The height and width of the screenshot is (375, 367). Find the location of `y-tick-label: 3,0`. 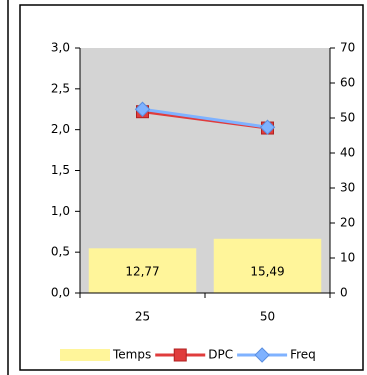

y-tick-label: 3,0 is located at coordinates (60, 48).